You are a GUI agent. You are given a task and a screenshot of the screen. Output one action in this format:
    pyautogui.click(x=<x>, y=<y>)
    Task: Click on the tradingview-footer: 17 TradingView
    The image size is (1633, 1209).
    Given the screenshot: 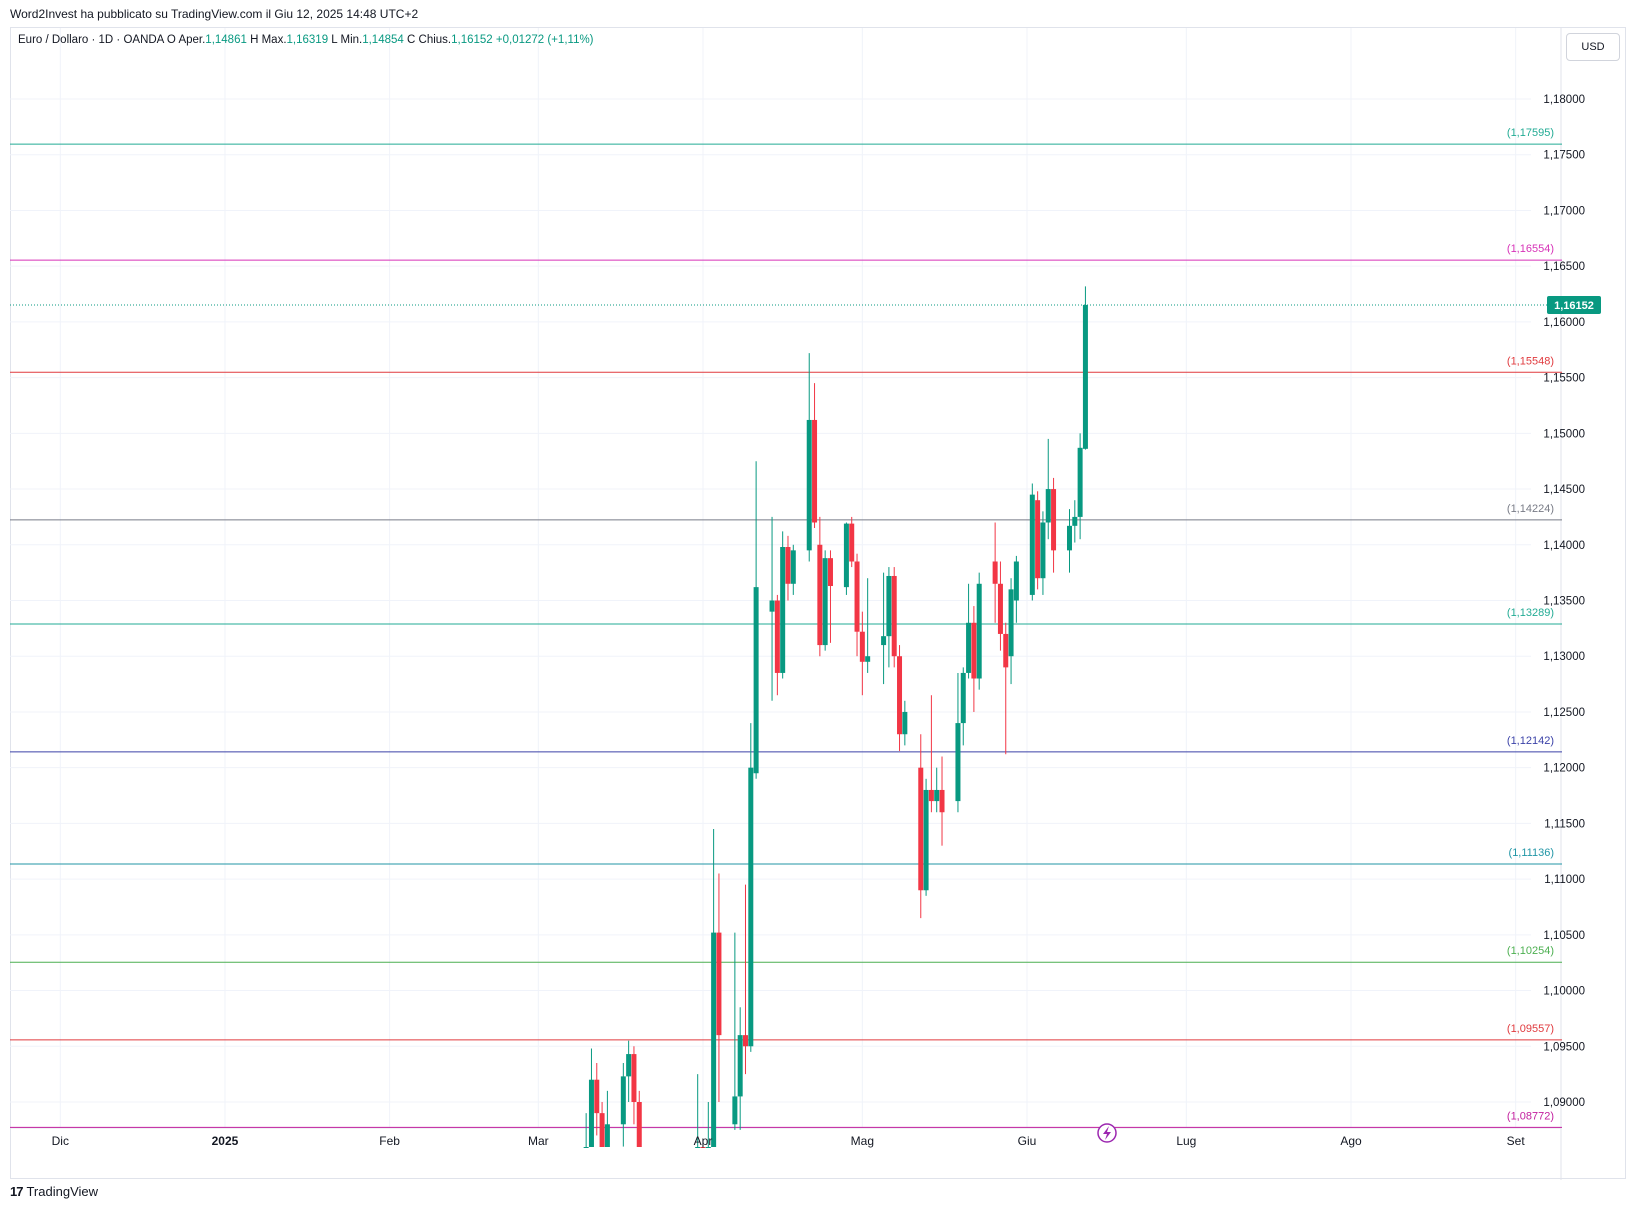 What is the action you would take?
    pyautogui.click(x=54, y=1191)
    